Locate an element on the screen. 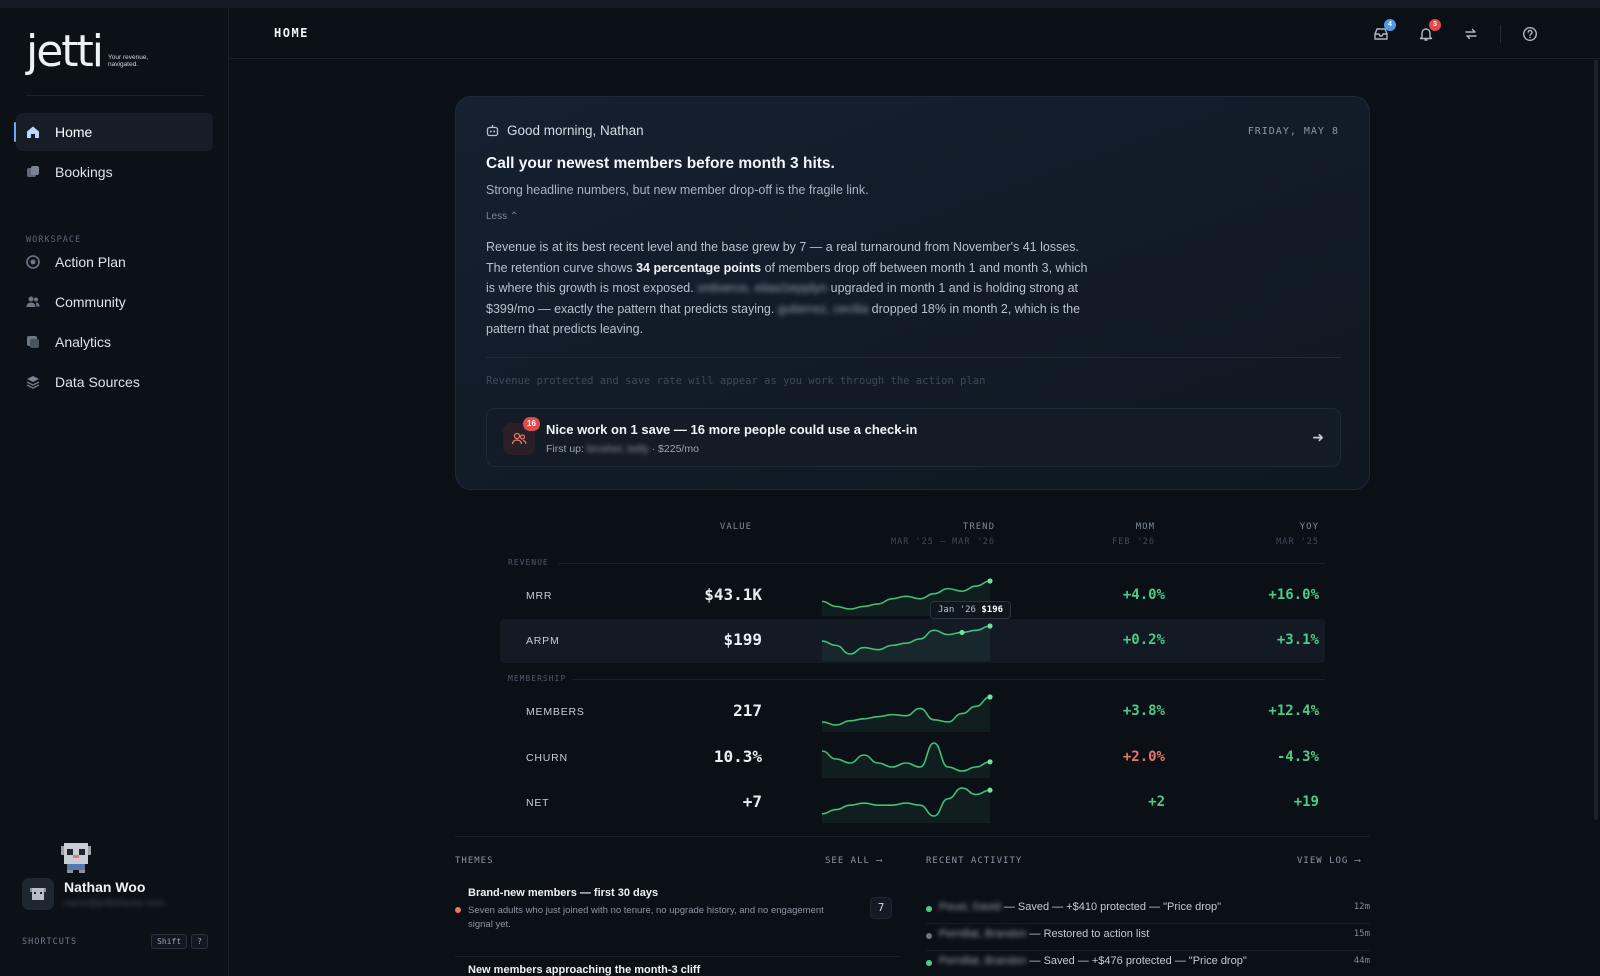  sync-button is located at coordinates (1471, 34).